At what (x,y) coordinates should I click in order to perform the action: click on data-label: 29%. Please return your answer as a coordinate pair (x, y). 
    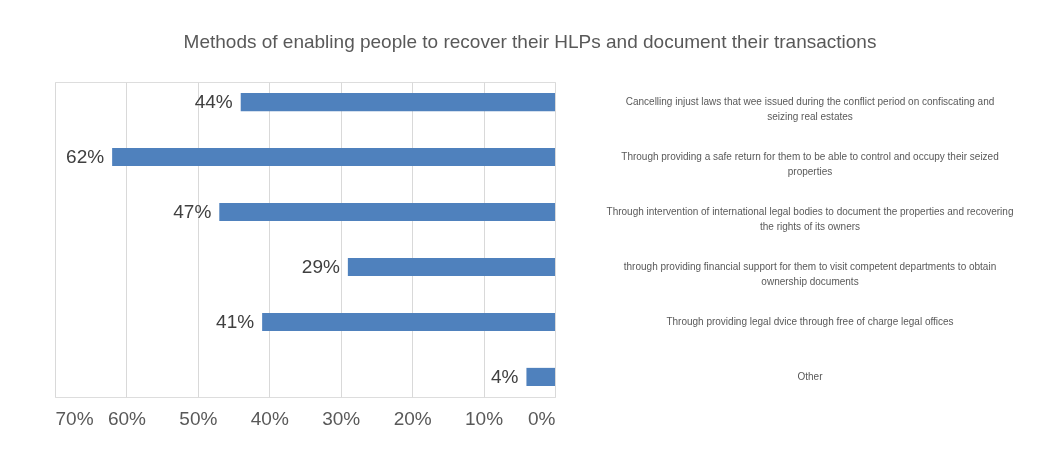
    Looking at the image, I should click on (320, 266).